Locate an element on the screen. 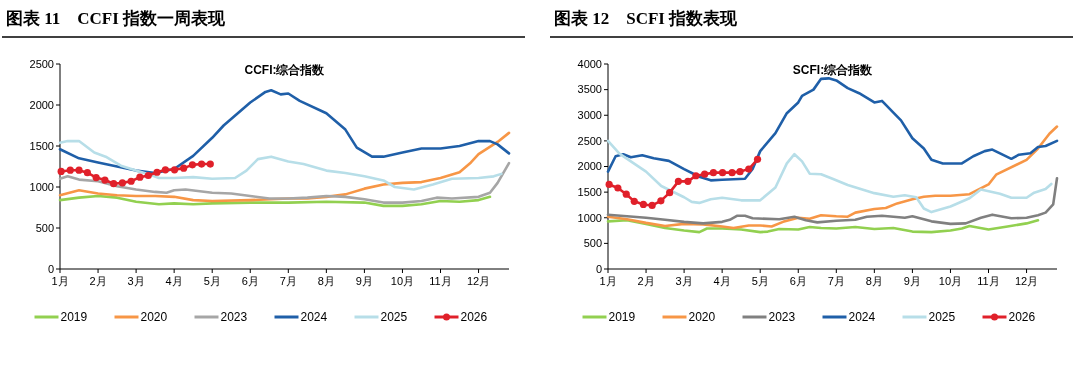  y-tick-label: 4000 is located at coordinates (589, 63).